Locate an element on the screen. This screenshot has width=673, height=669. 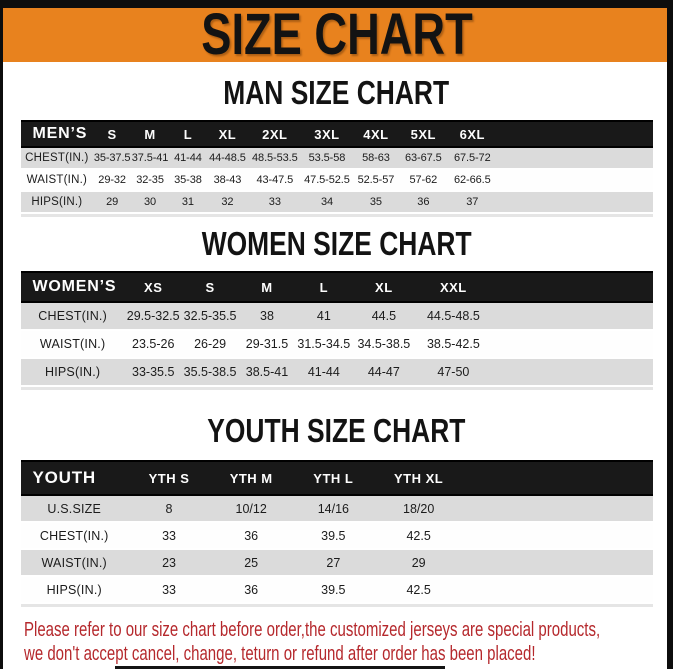
measurement-value: 29-31.5 is located at coordinates (267, 344).